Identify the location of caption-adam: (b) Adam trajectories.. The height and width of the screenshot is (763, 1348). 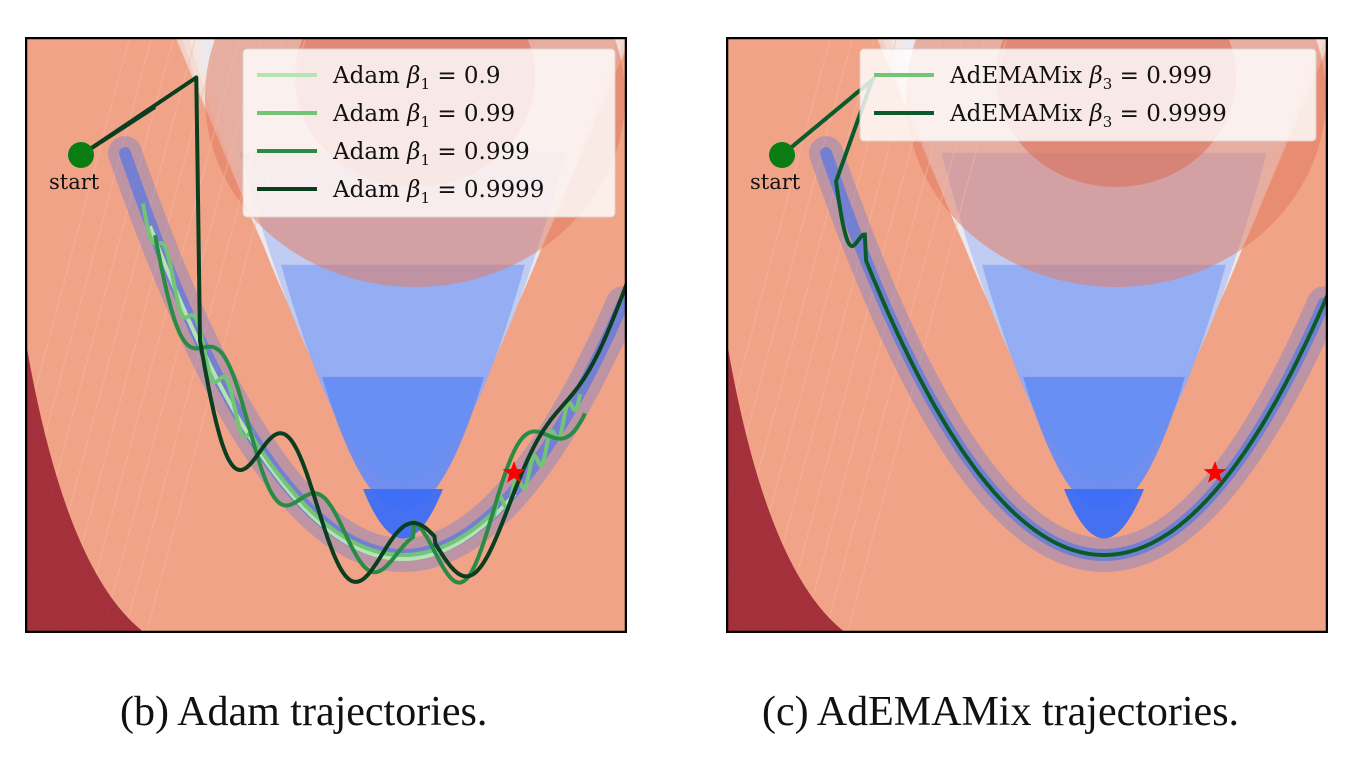
(304, 712).